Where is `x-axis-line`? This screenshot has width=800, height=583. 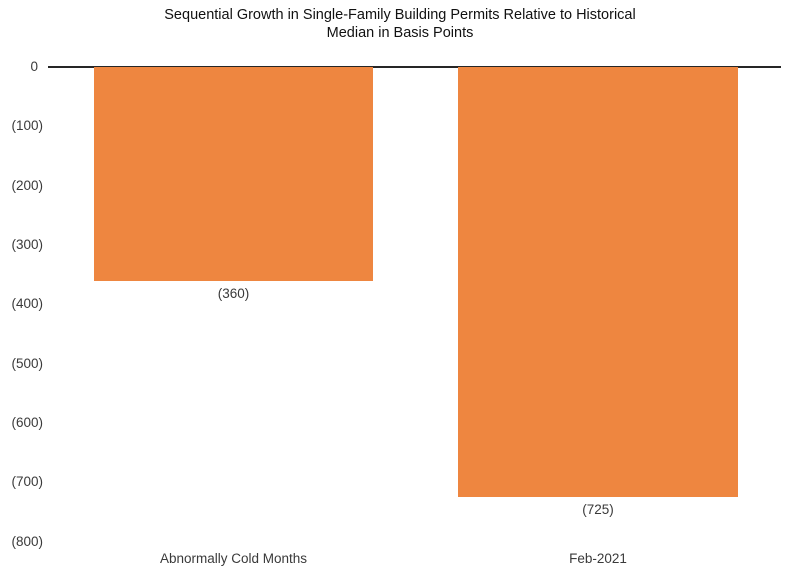 x-axis-line is located at coordinates (414, 67).